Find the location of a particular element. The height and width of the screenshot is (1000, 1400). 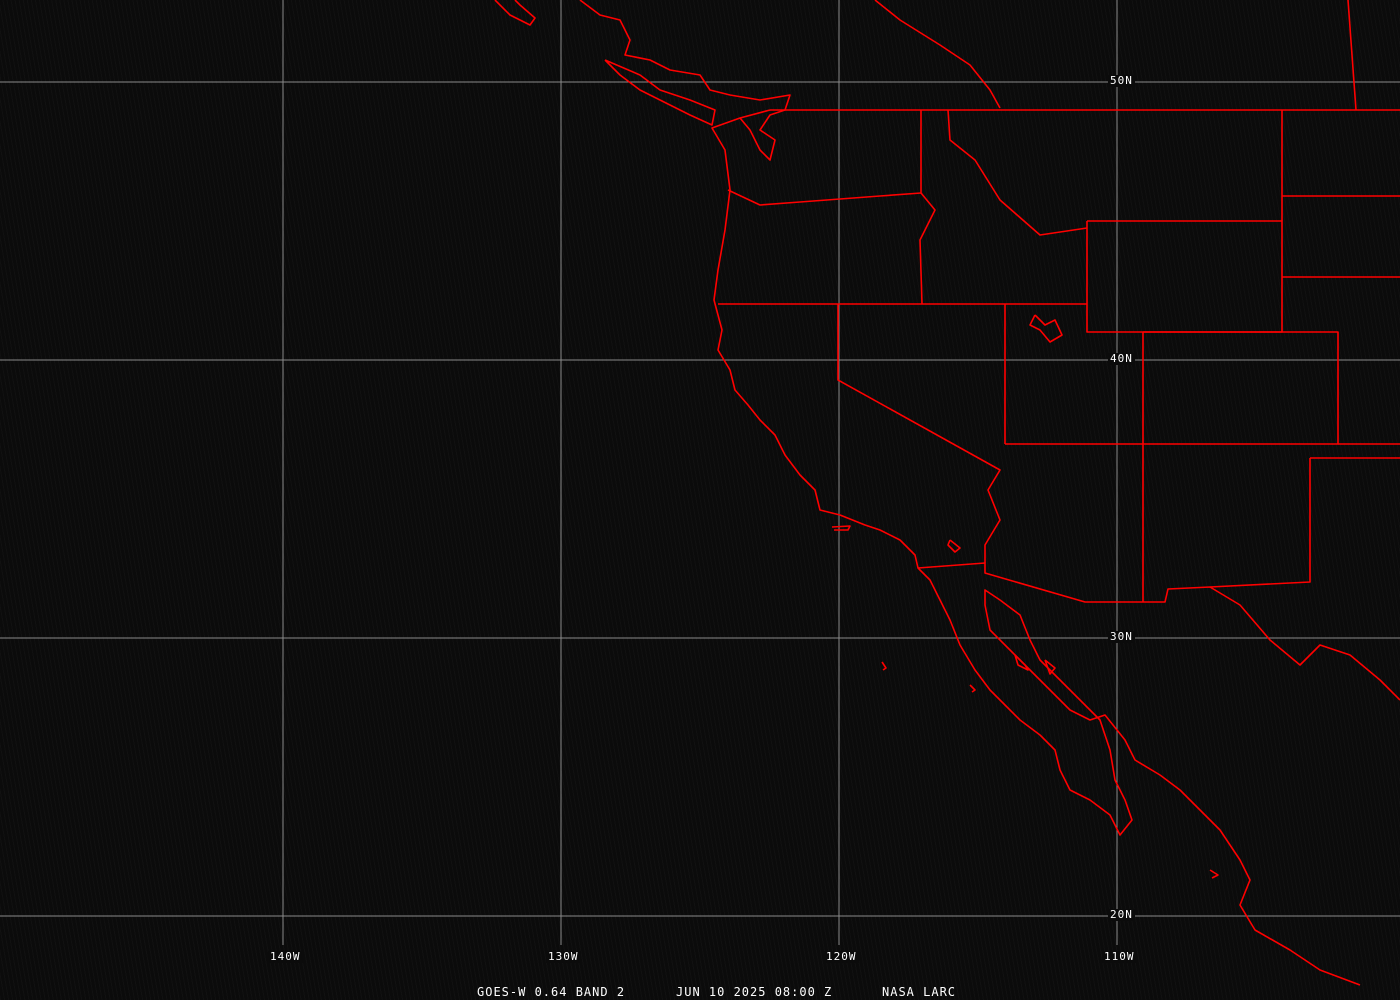

lat-label-30n: 30N is located at coordinates (1121, 636).